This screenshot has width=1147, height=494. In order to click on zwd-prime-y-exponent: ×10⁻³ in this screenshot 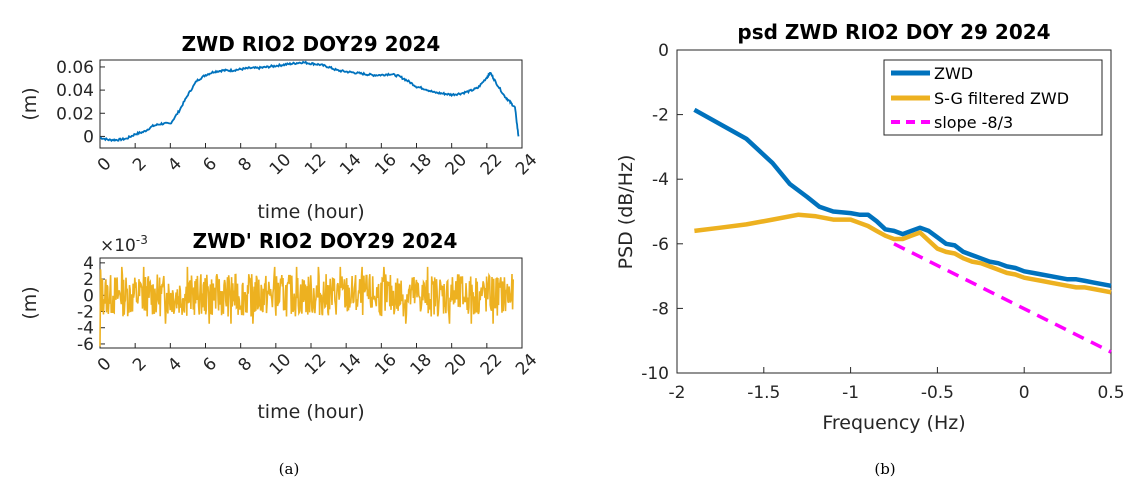, I will do `click(124, 244)`.